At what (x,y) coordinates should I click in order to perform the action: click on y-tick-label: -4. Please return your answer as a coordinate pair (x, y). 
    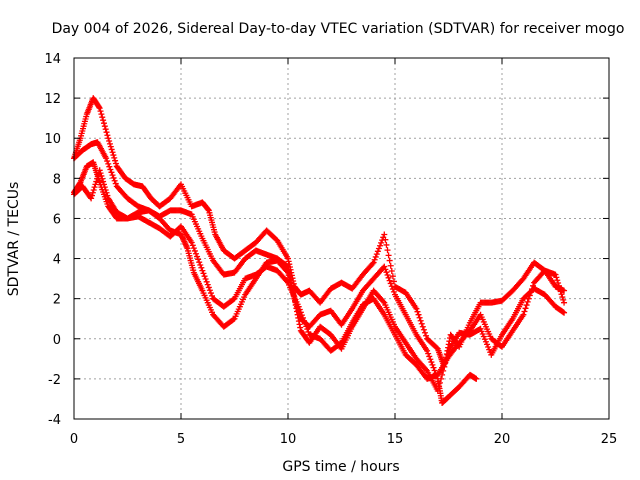
    Looking at the image, I should click on (54, 420).